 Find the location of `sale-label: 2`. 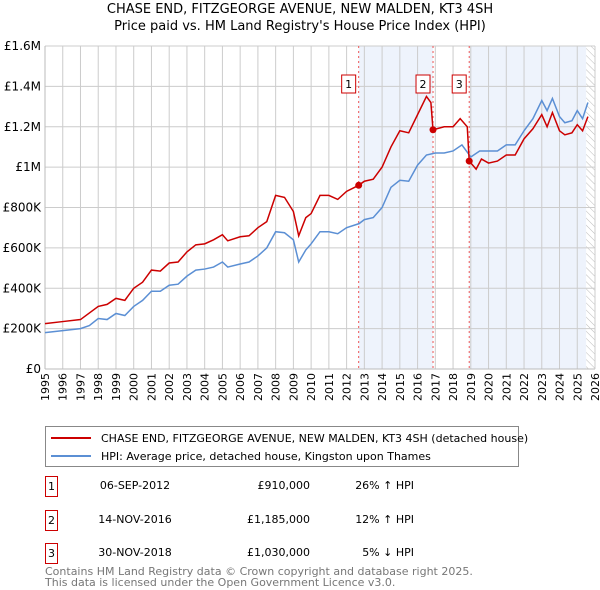

sale-label: 2 is located at coordinates (423, 84).